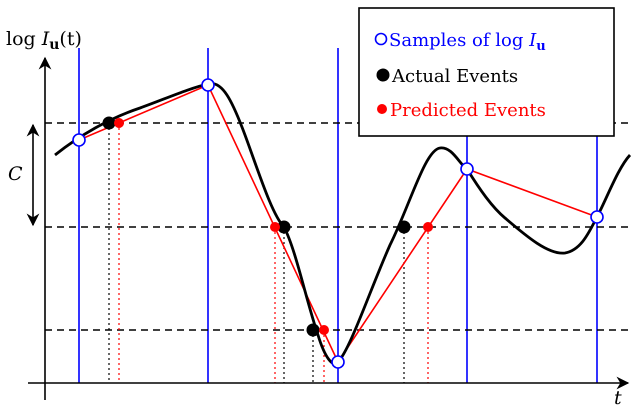 This screenshot has height=407, width=632. I want to click on legend-box, so click(486, 72).